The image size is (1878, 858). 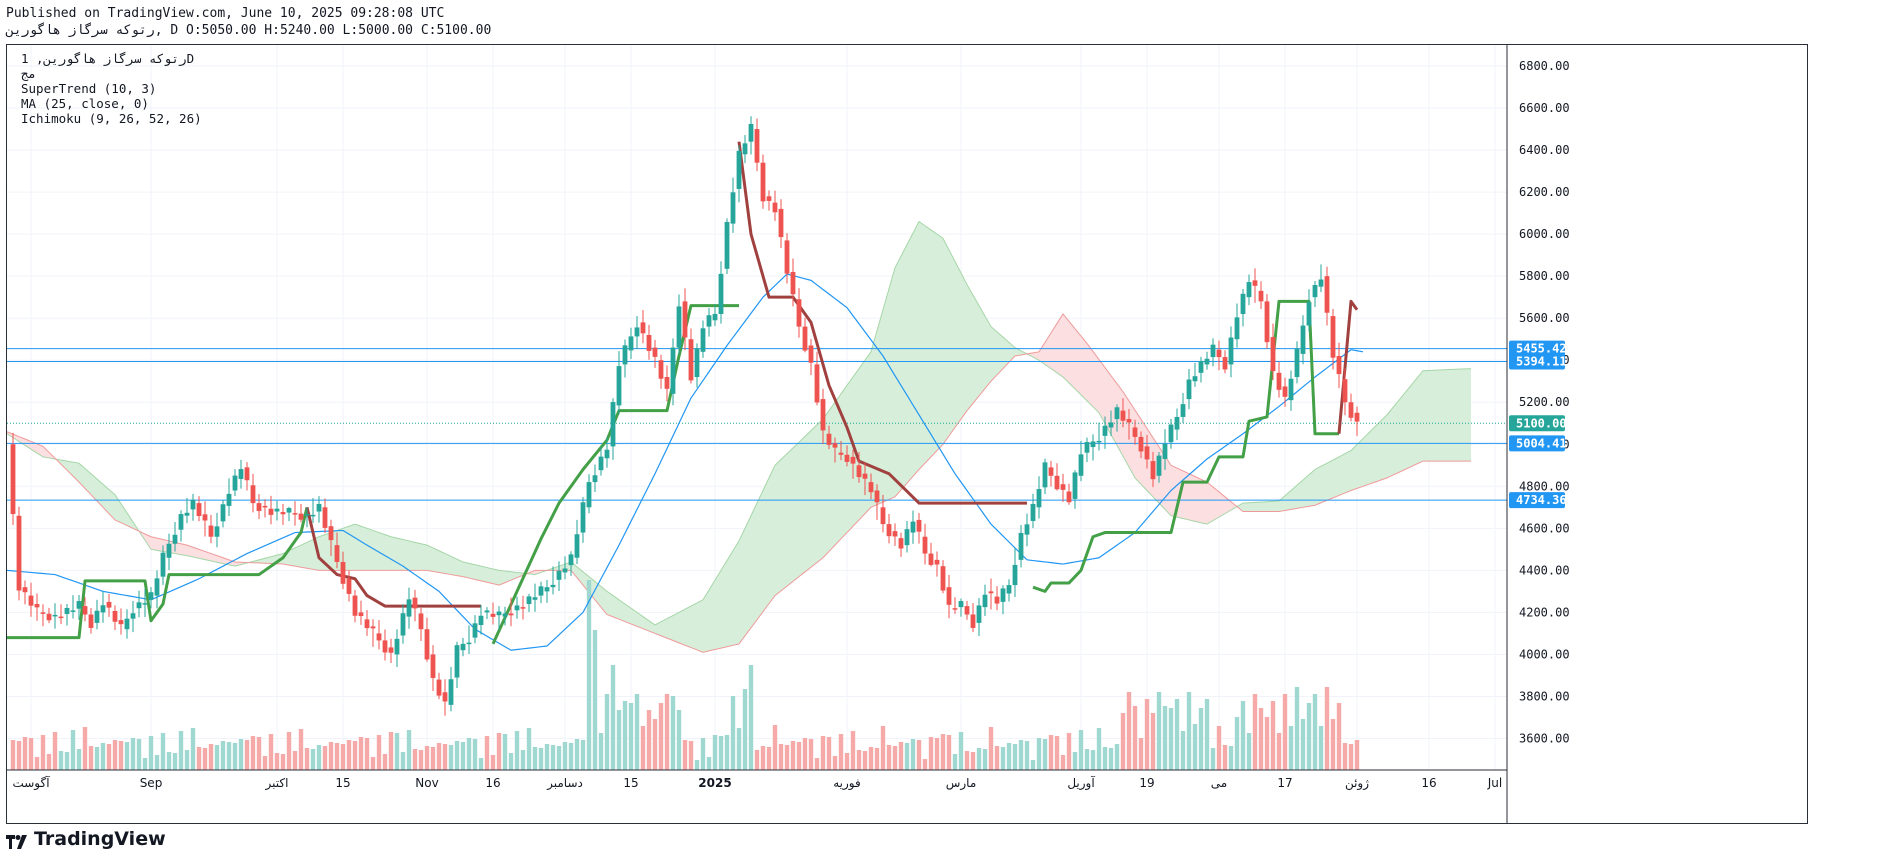 I want to click on legend-ichimoku: Ichimoku (9, 26, 52, 26), so click(x=111, y=118).